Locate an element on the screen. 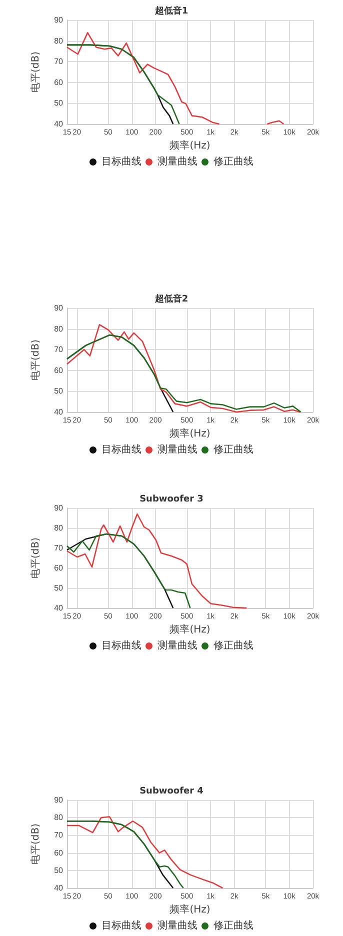  chart-title: 超低音2 is located at coordinates (171, 299).